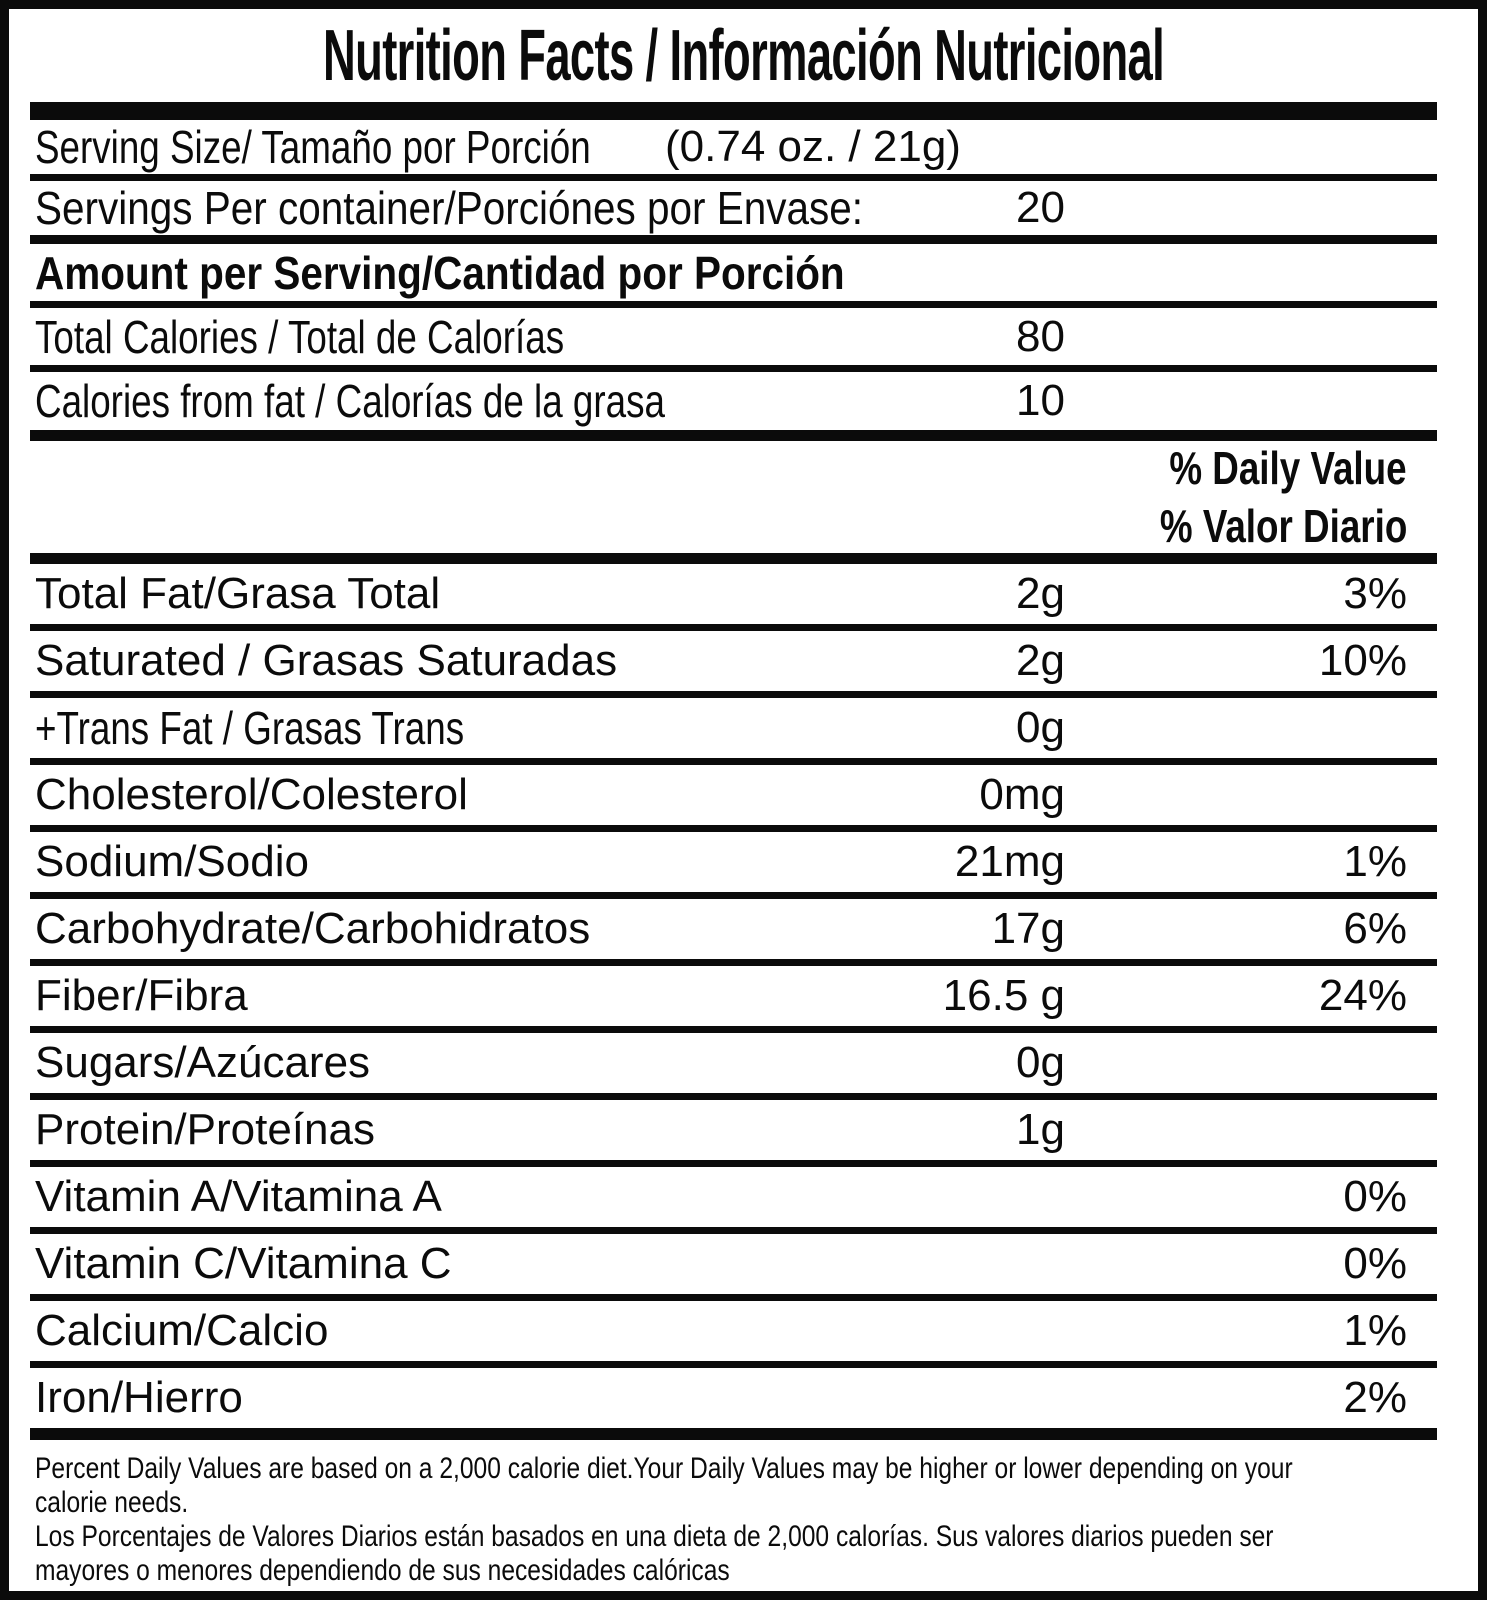 The height and width of the screenshot is (1600, 1487). Describe the element at coordinates (1362, 995) in the screenshot. I see `nutrient-daily-value: 24%` at that location.